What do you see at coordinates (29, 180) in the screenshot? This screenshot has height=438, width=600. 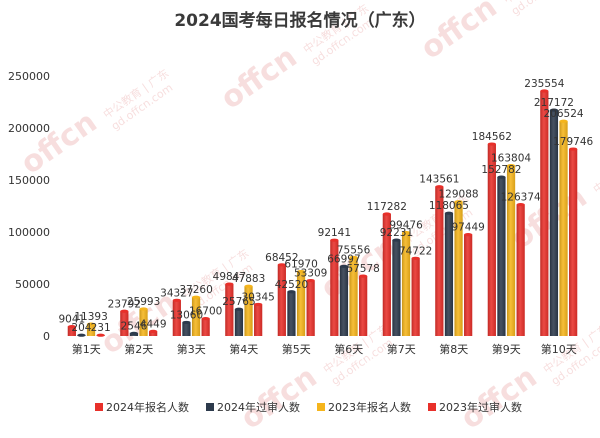 I see `y-tick-label: 150000` at bounding box center [29, 180].